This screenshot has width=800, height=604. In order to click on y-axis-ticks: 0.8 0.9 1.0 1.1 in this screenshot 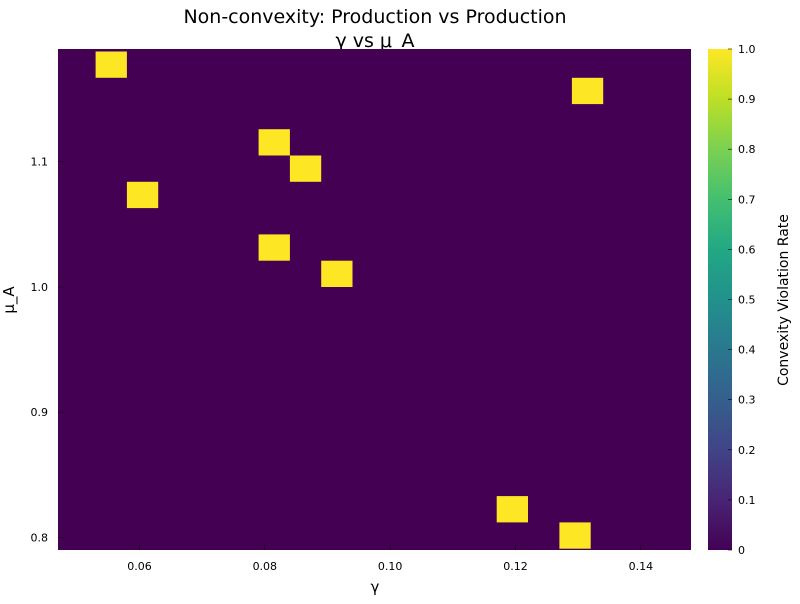, I will do `click(47, 350)`.